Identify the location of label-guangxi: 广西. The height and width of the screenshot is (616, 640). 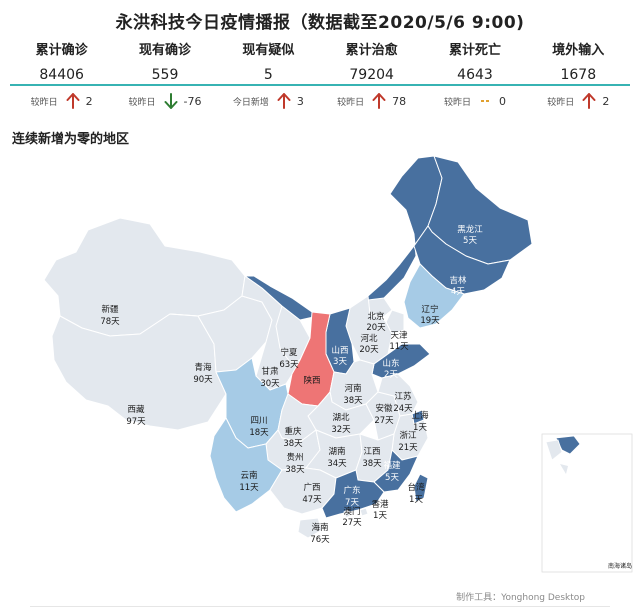
(311, 487).